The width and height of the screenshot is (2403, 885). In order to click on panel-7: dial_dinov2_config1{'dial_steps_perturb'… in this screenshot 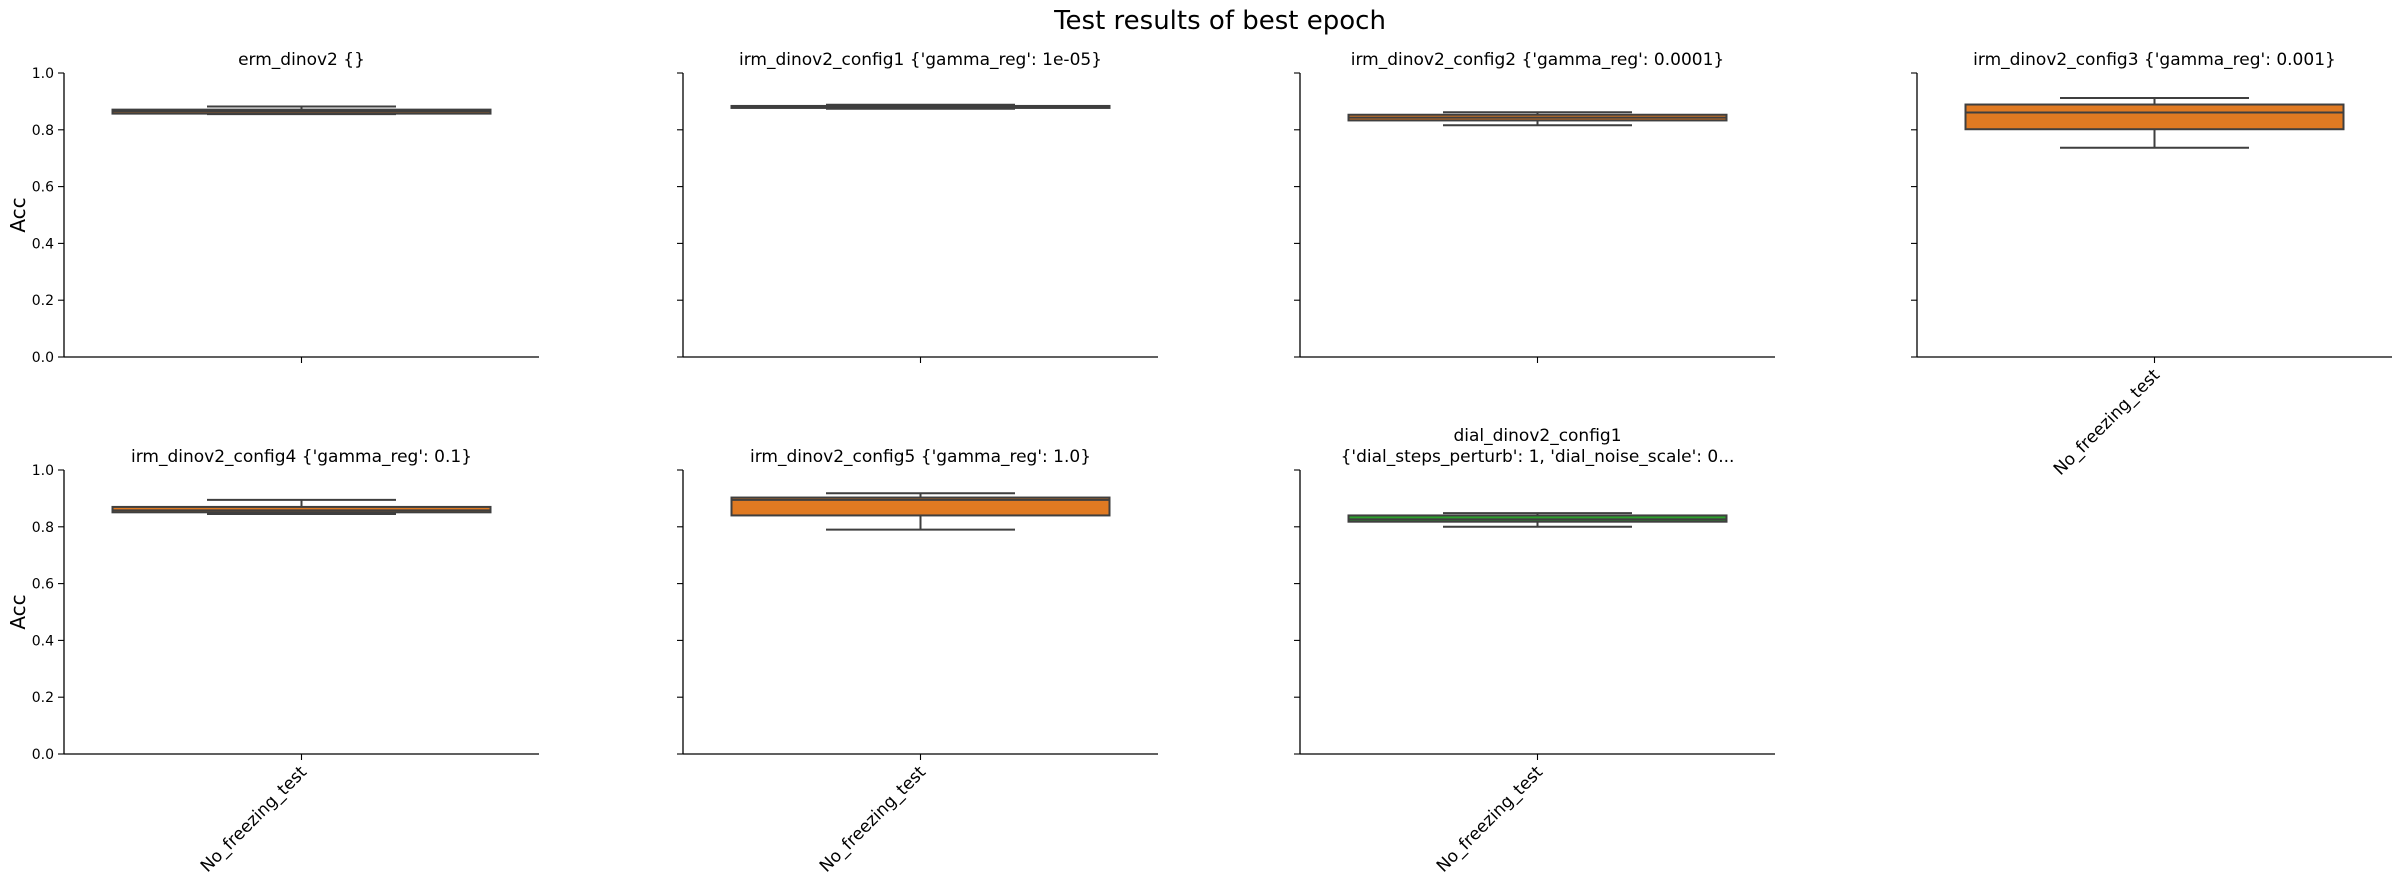, I will do `click(1534, 651)`.